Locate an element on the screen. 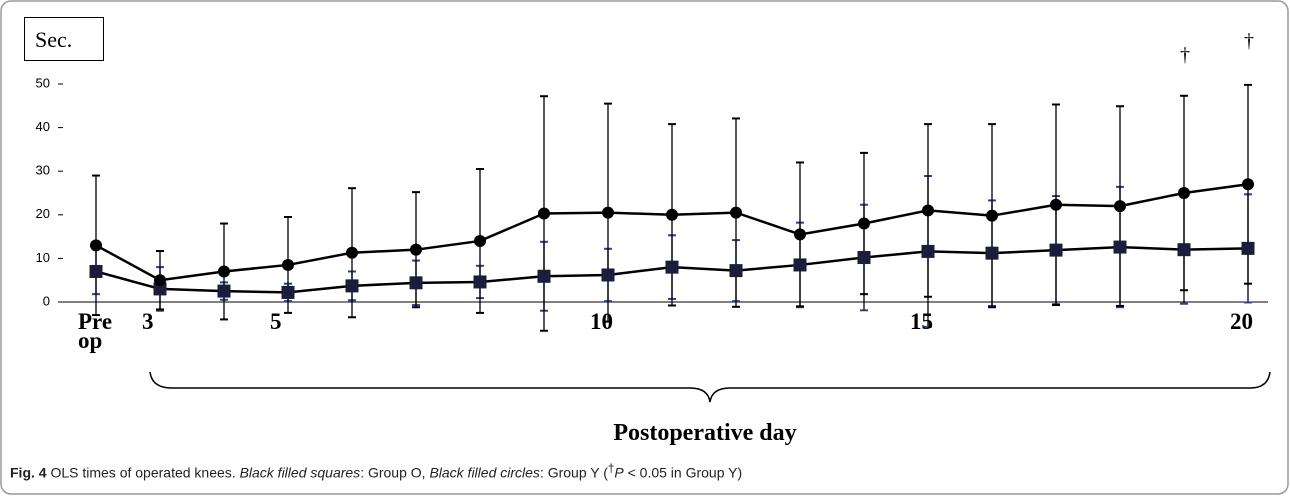  y-tick-label: 20 is located at coordinates (43, 213).